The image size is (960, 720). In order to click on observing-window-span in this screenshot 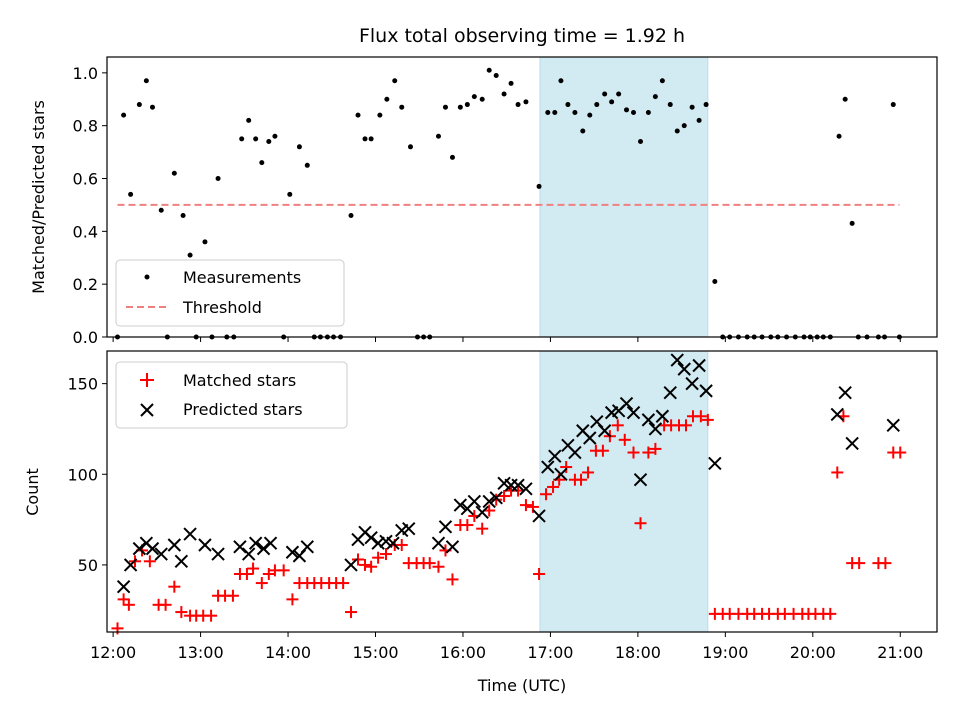, I will do `click(624, 491)`.